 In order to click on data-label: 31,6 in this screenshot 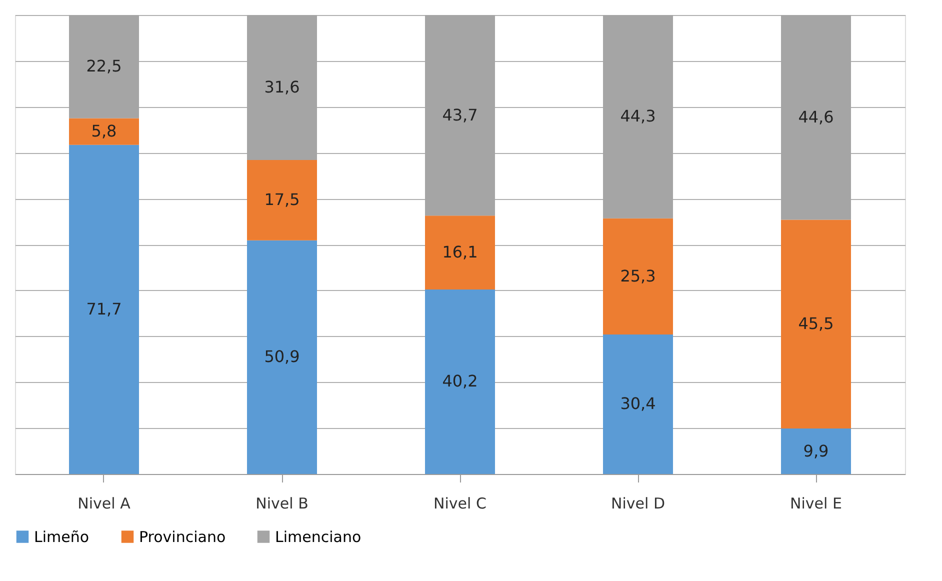, I will do `click(282, 87)`.